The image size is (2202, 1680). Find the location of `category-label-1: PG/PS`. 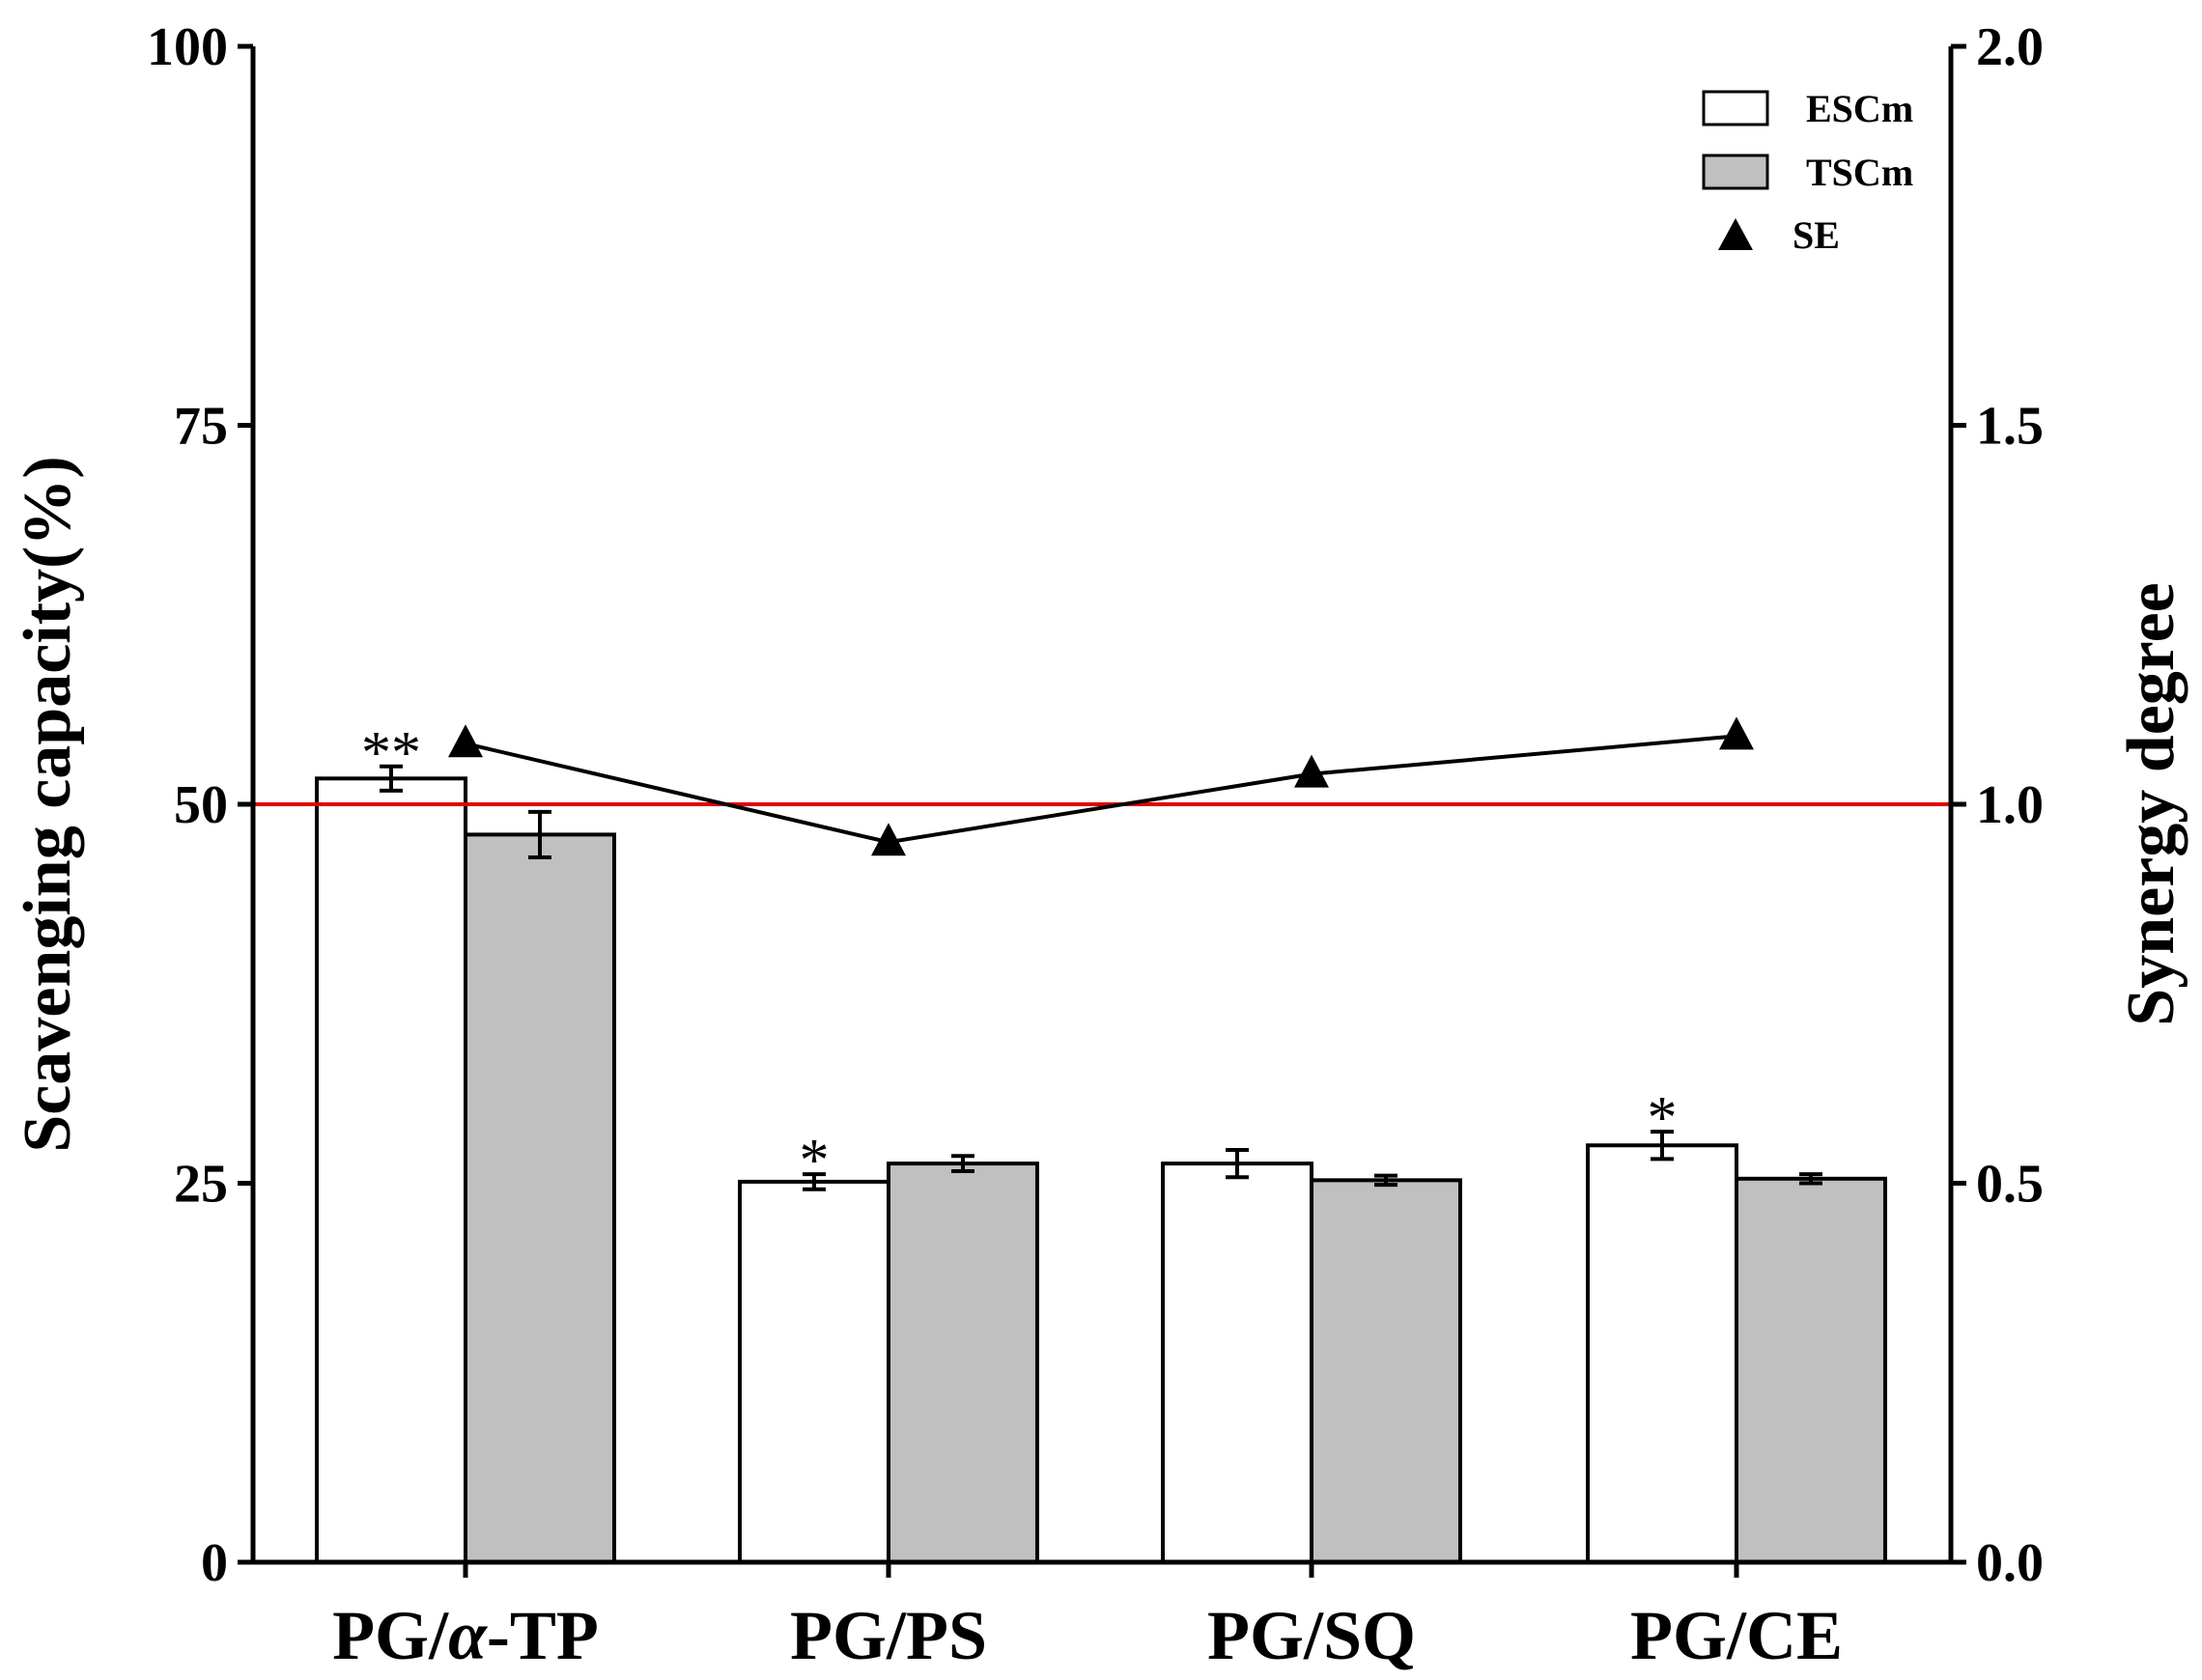

category-label-1: PG/PS is located at coordinates (888, 1636).